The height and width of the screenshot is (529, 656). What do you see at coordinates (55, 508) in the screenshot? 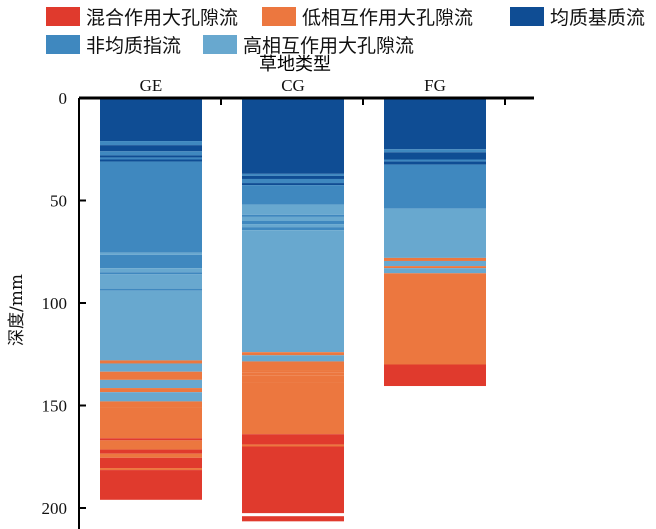
I see `y-tick-label: 200` at bounding box center [55, 508].